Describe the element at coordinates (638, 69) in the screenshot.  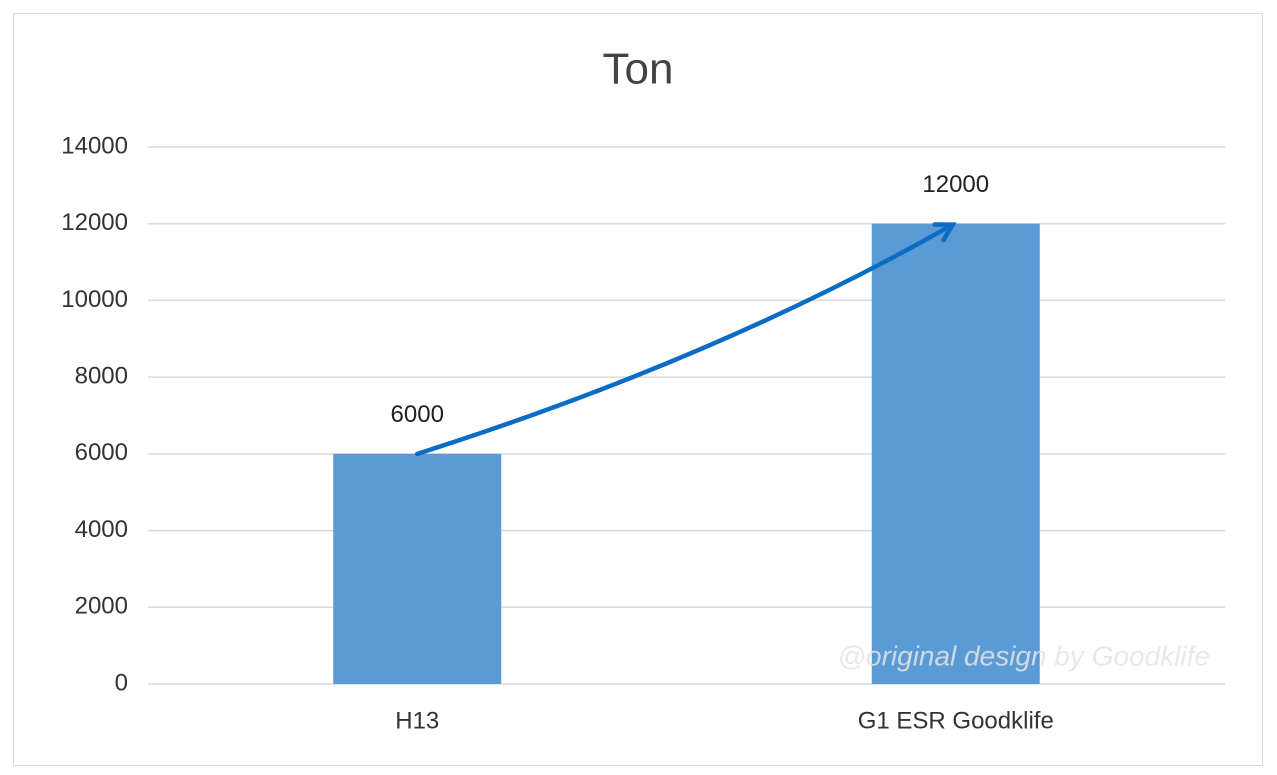
I see `chart-title: Ton` at that location.